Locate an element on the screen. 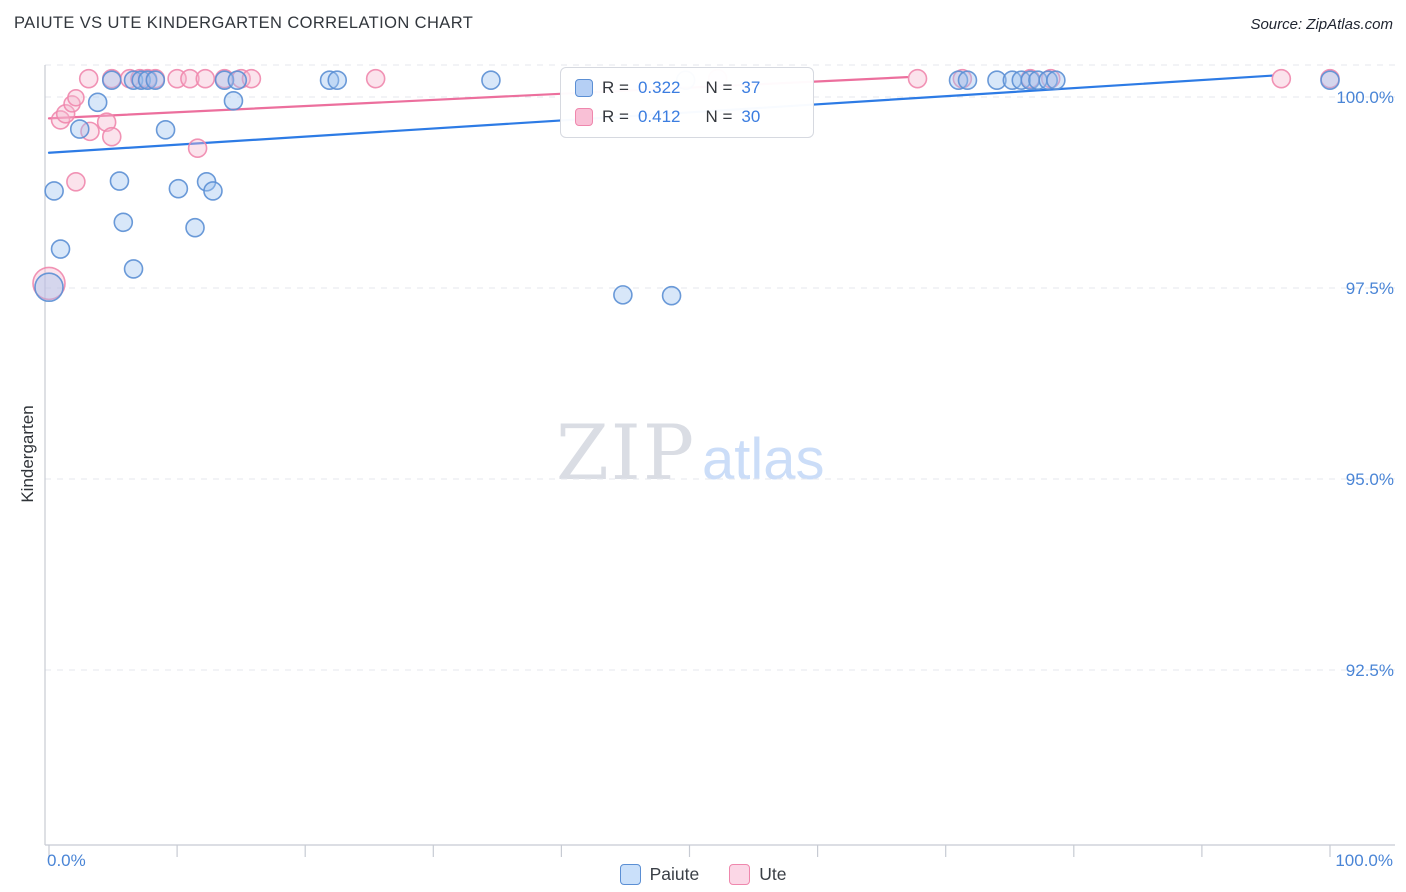 The width and height of the screenshot is (1406, 892). correlation-legend: R = 0.322 N = 37 R = 0.412 N = 30 is located at coordinates (687, 102).